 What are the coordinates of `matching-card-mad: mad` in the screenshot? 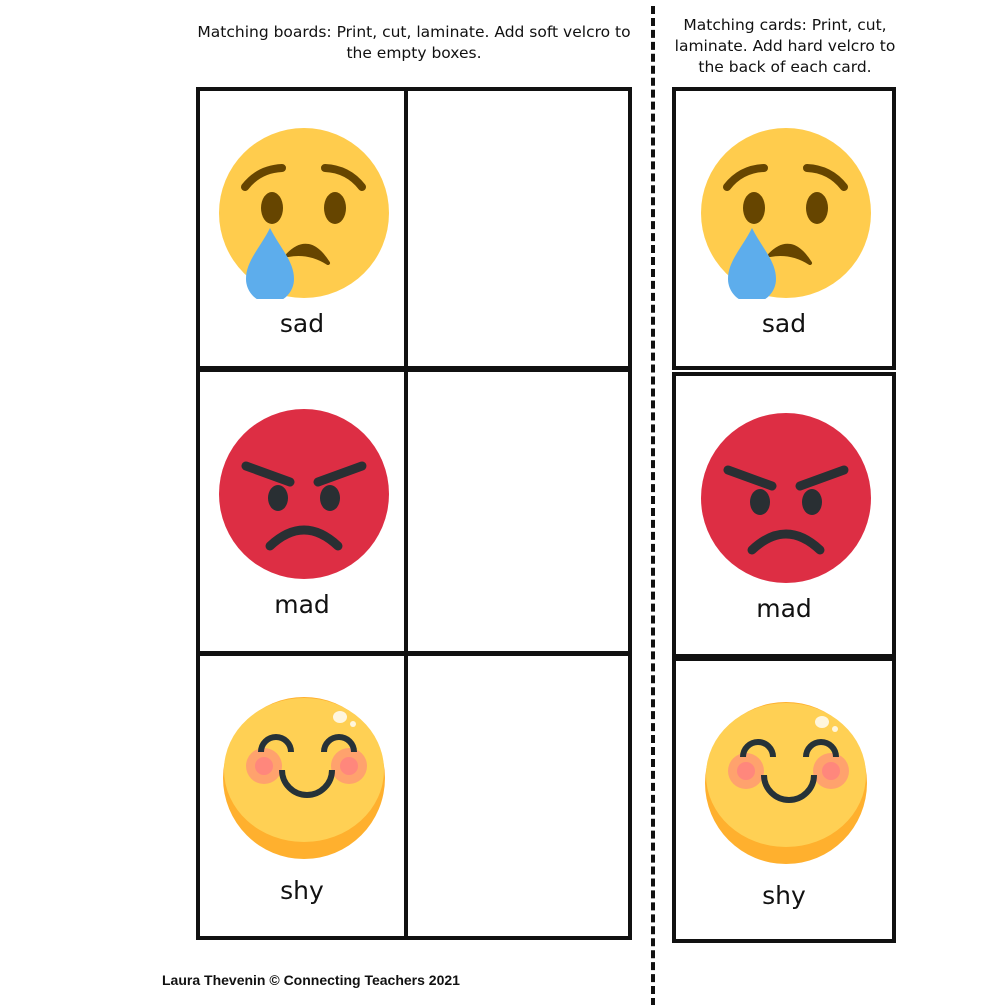 It's located at (784, 515).